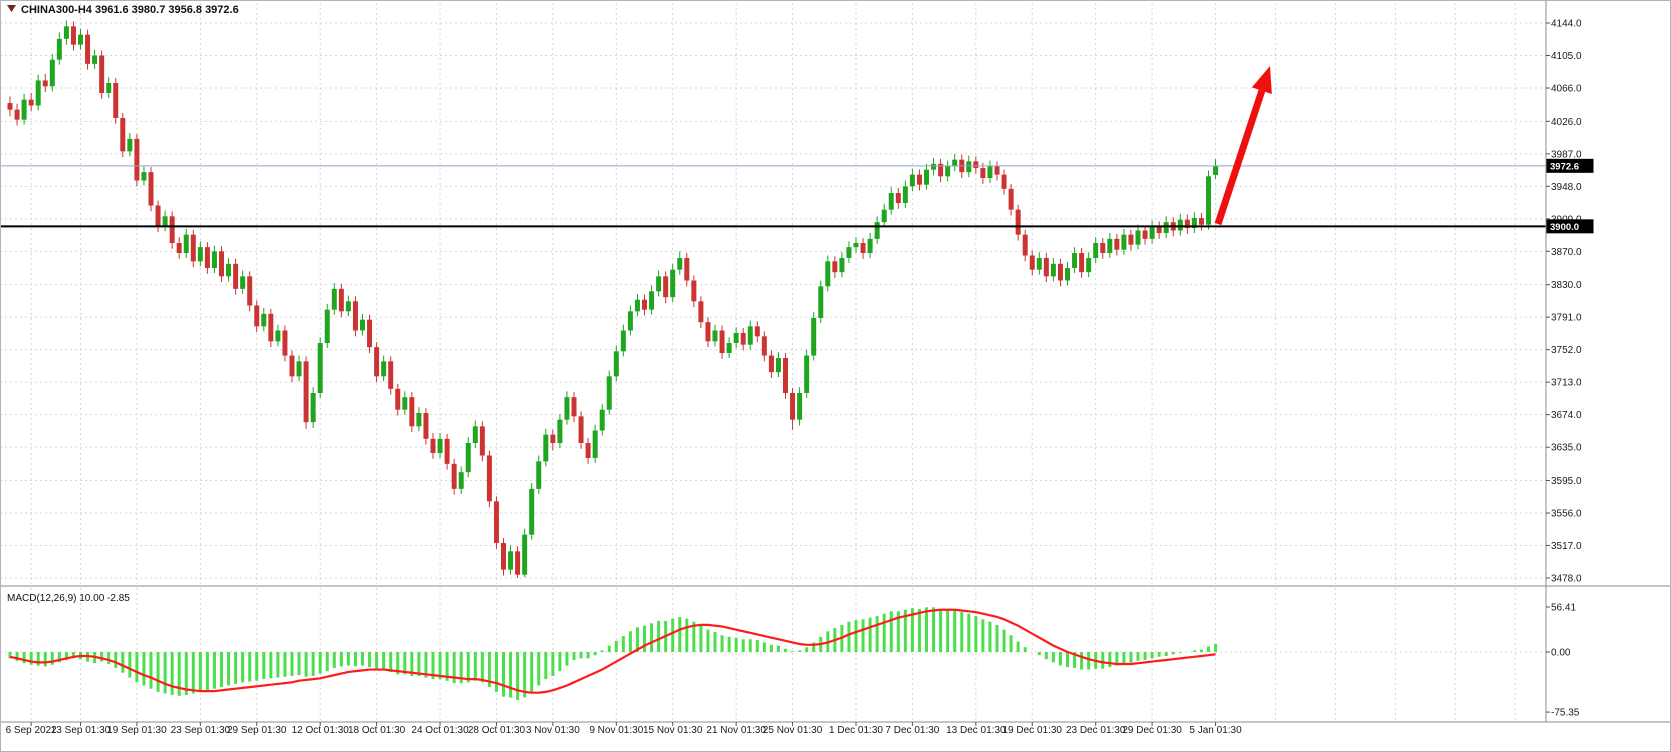 The width and height of the screenshot is (1671, 752). What do you see at coordinates (321, 730) in the screenshot?
I see `time-label: 12 Oct 01:30` at bounding box center [321, 730].